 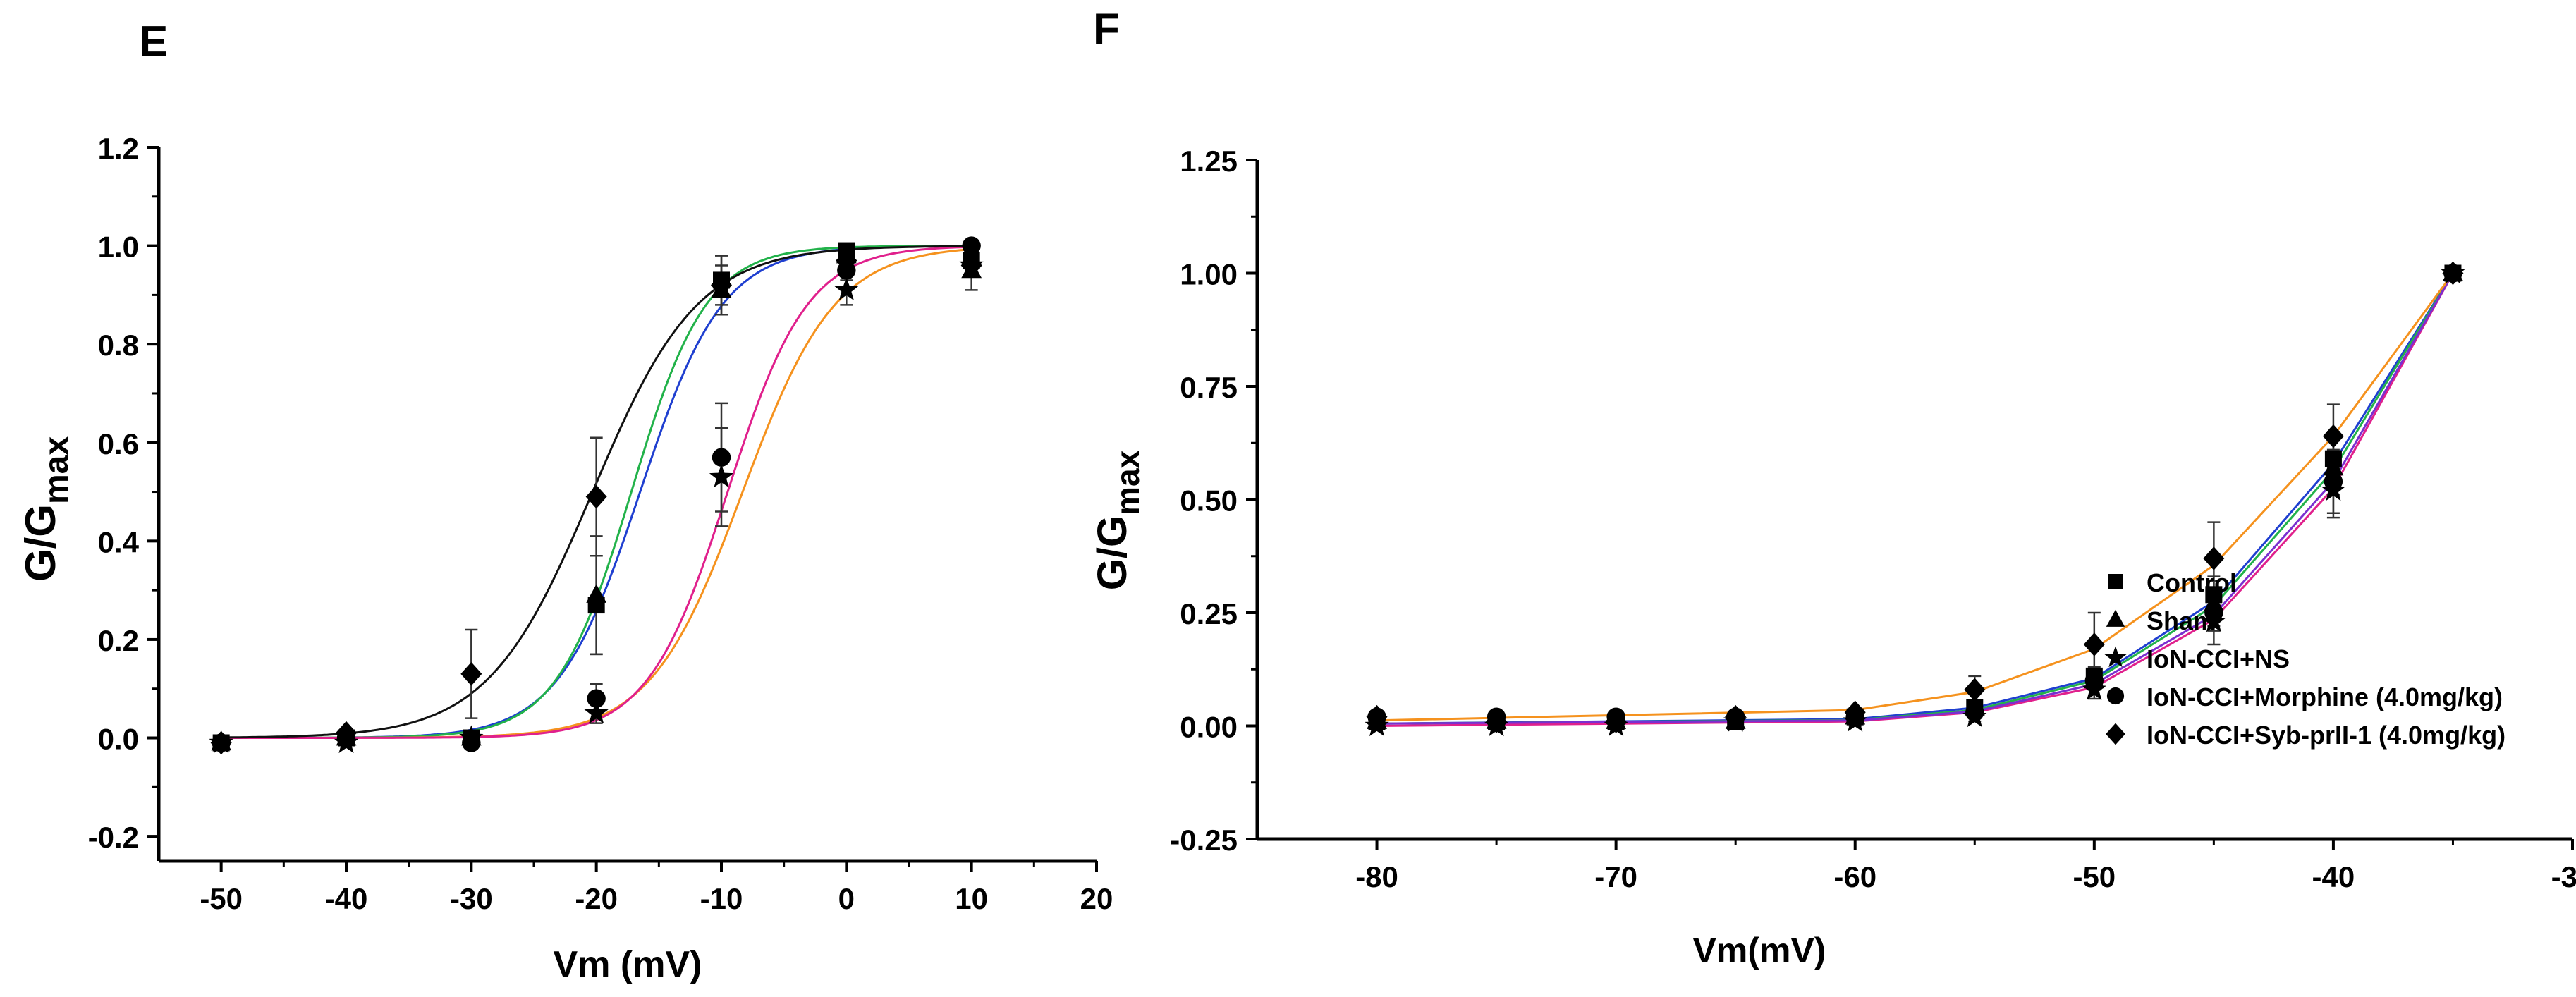 What do you see at coordinates (2094, 876) in the screenshot?
I see `panel-f-x-tick-label: -50` at bounding box center [2094, 876].